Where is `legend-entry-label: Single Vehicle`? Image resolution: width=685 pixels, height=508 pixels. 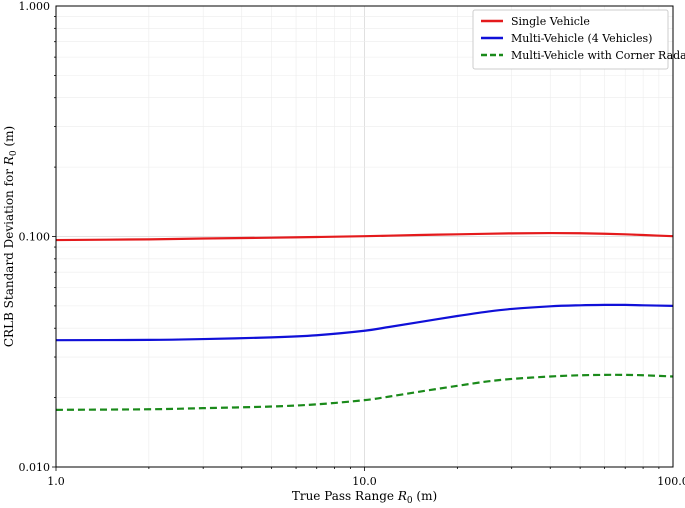 legend-entry-label: Single Vehicle is located at coordinates (550, 21).